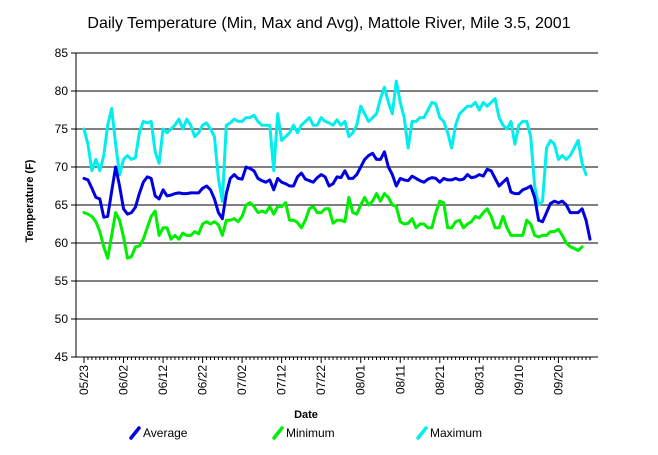  I want to click on x-tick-label-10: 08/31, so click(479, 380).